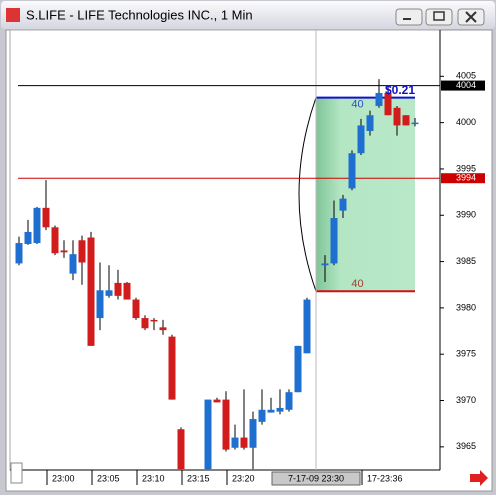 Image resolution: width=496 pixels, height=495 pixels. What do you see at coordinates (385, 478) in the screenshot?
I see `x-tick-label: 17-23:36` at bounding box center [385, 478].